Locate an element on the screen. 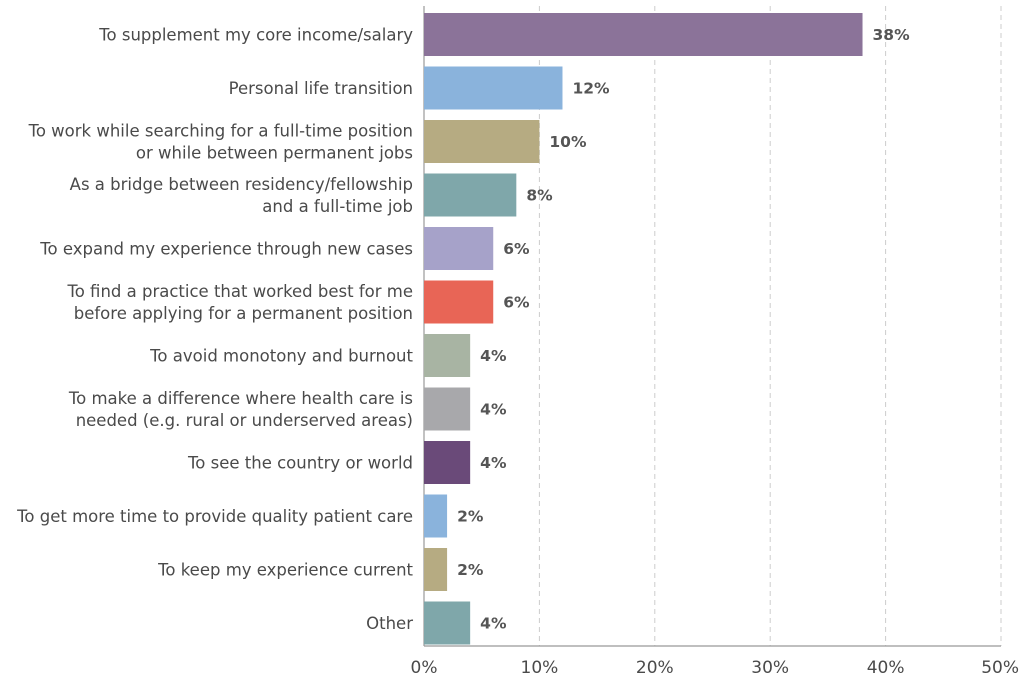 Image resolution: width=1024 pixels, height=687 pixels. category-label: To see the country or world is located at coordinates (300, 463).